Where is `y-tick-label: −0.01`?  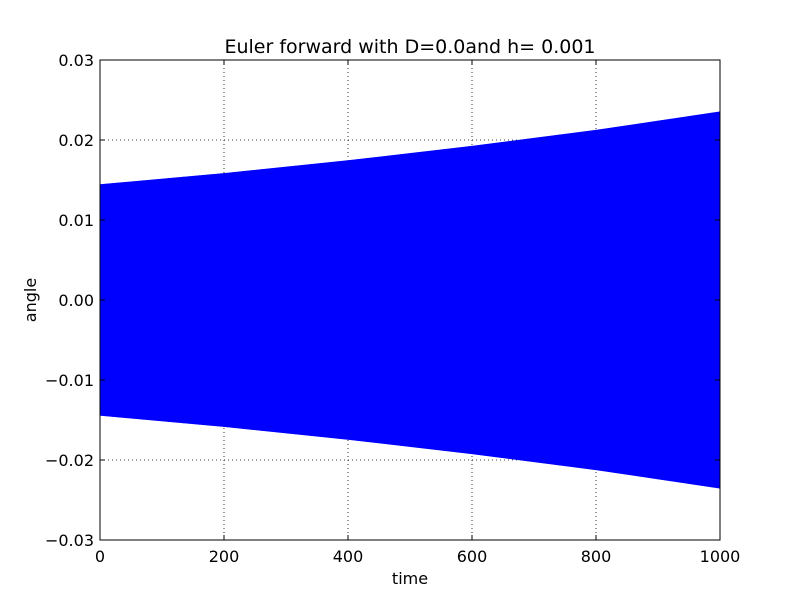 y-tick-label: −0.01 is located at coordinates (69, 380).